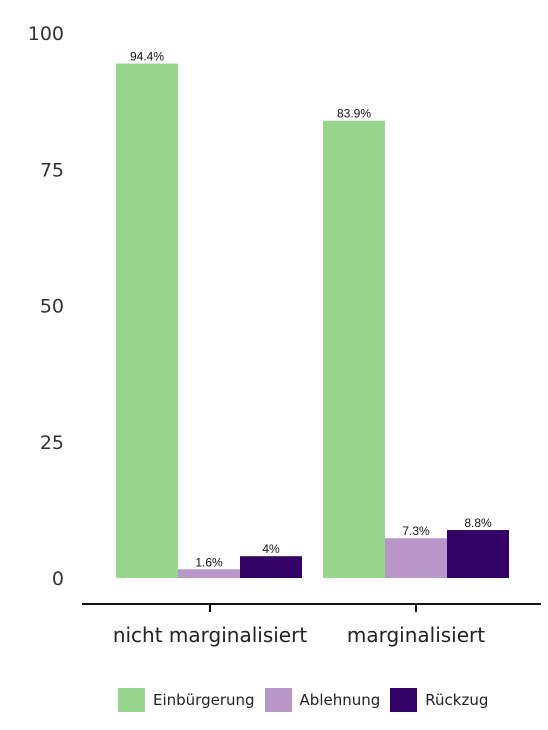  What do you see at coordinates (204, 700) in the screenshot?
I see `legend-label-einbuergerung: Einbürgerung` at bounding box center [204, 700].